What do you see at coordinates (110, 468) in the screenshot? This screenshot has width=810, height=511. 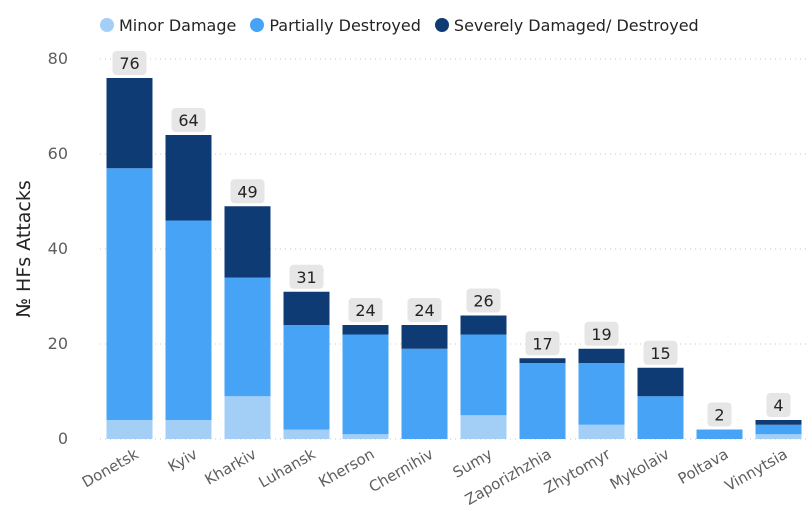 I see `x-tick-label-donetsk: Donetsk` at bounding box center [110, 468].